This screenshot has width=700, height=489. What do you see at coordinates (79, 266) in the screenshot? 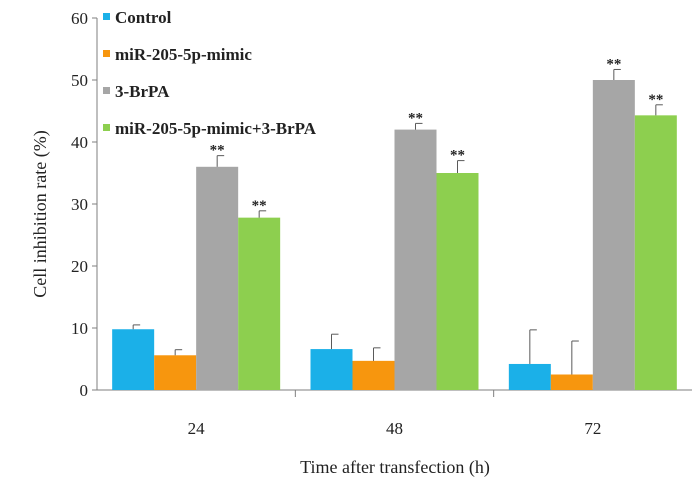
I see `y-tick-label: 20` at bounding box center [79, 266].